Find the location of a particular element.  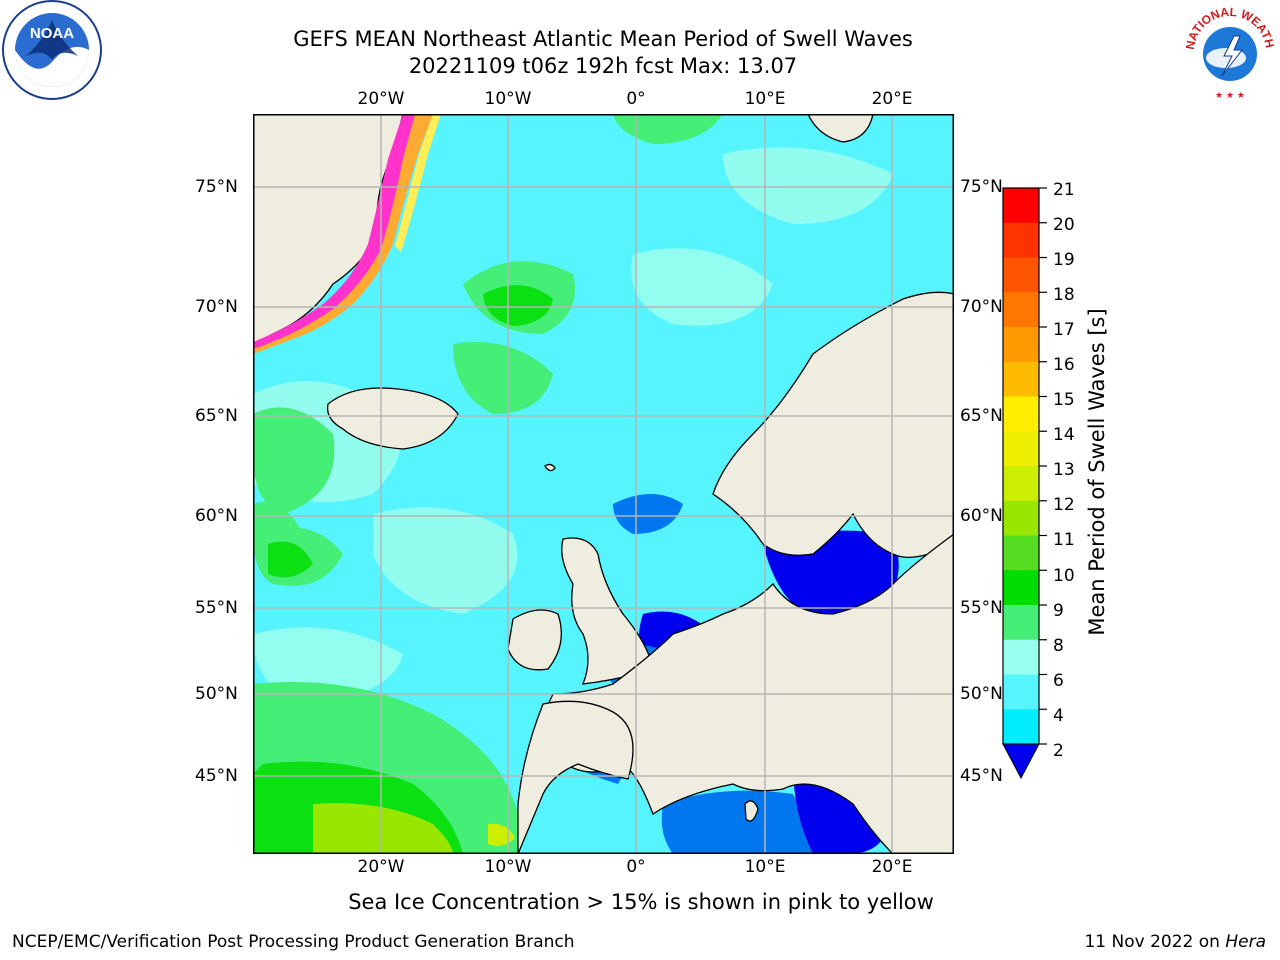

colorbar-tick-4: 4 is located at coordinates (1058, 716).